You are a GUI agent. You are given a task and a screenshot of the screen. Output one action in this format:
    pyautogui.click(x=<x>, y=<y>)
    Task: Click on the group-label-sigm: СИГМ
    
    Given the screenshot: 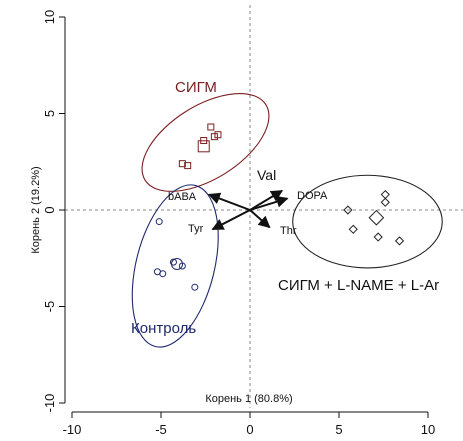 What is the action you would take?
    pyautogui.click(x=196, y=87)
    